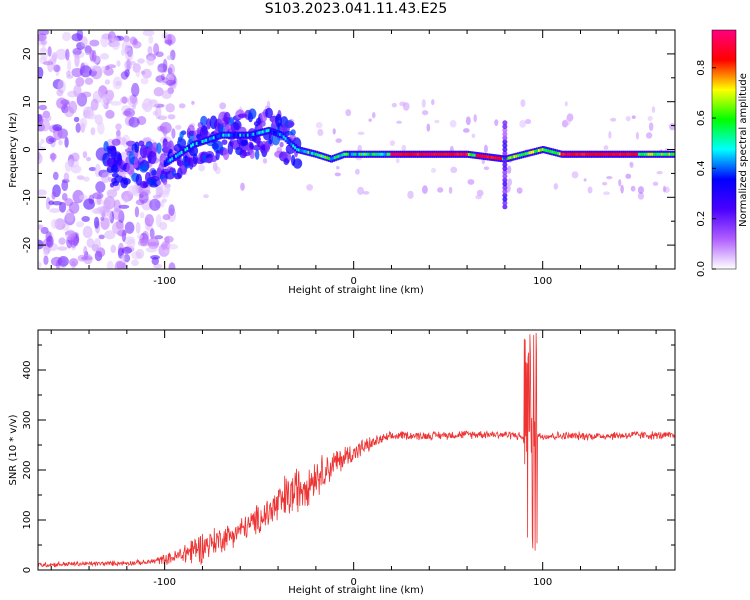  What do you see at coordinates (701, 68) in the screenshot?
I see `colorbar-tick-label: 0.8` at bounding box center [701, 68].